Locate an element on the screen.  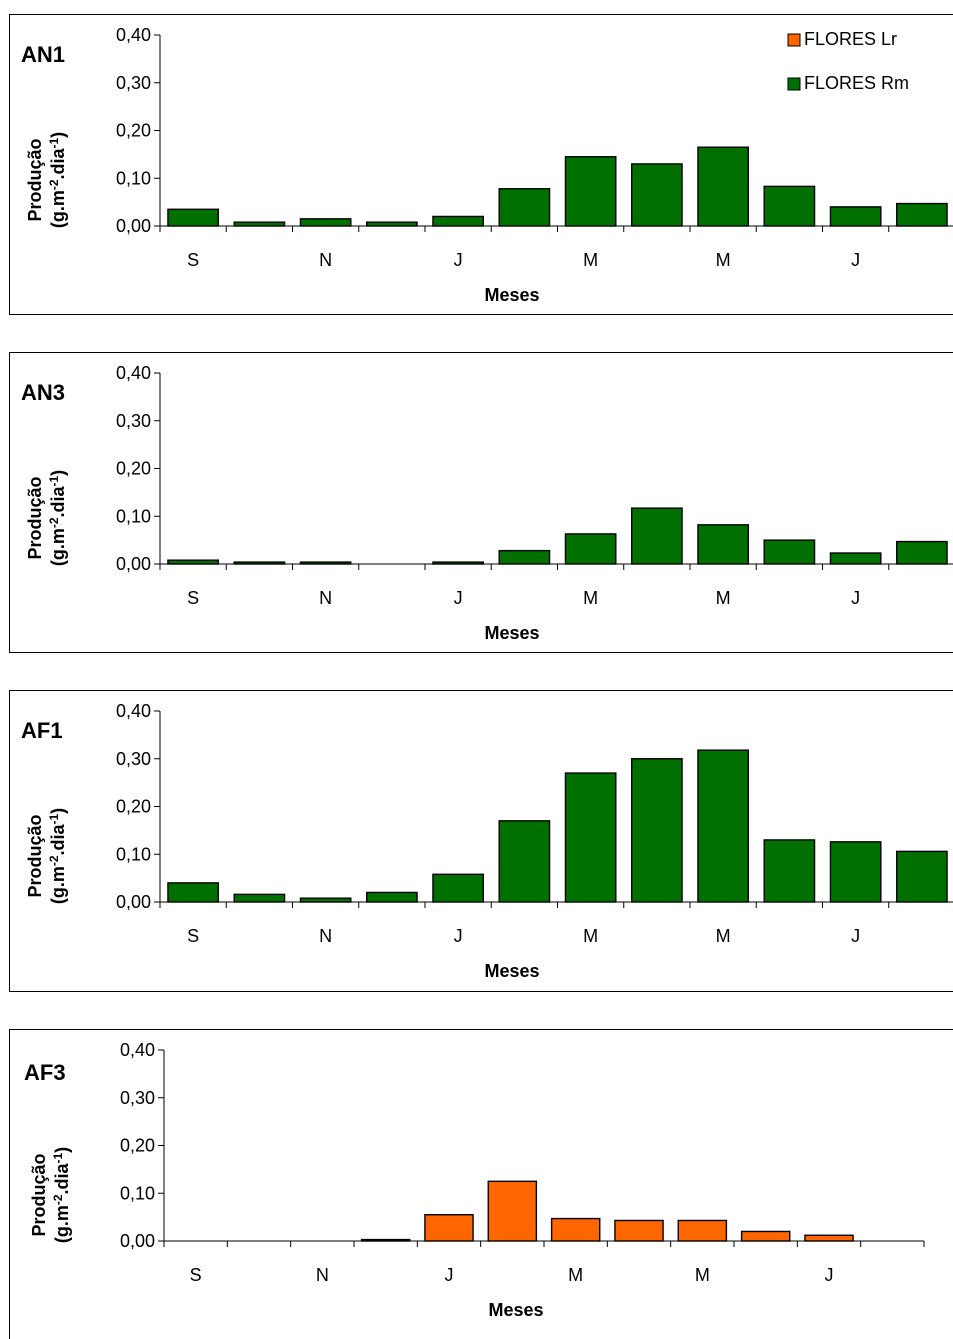
legend-label-rm: FLORES Rm is located at coordinates (856, 83).